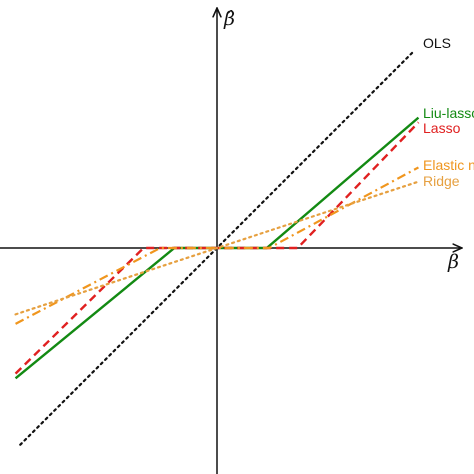 This screenshot has width=474, height=474. Describe the element at coordinates (448, 113) in the screenshot. I see `legend-label-liu-lasso: Liu-lasso` at that location.